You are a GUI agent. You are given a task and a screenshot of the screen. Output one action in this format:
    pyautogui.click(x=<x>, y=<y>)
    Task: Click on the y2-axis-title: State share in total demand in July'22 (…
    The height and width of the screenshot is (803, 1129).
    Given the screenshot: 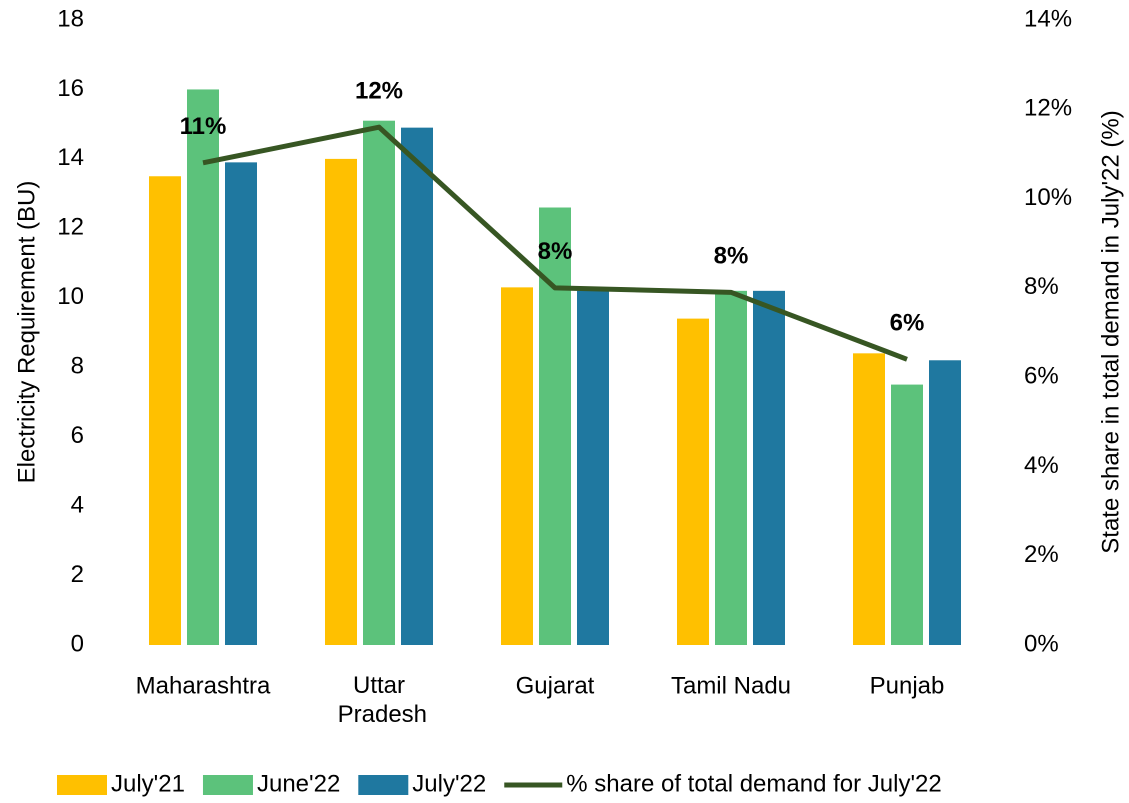 What is the action you would take?
    pyautogui.click(x=1110, y=331)
    